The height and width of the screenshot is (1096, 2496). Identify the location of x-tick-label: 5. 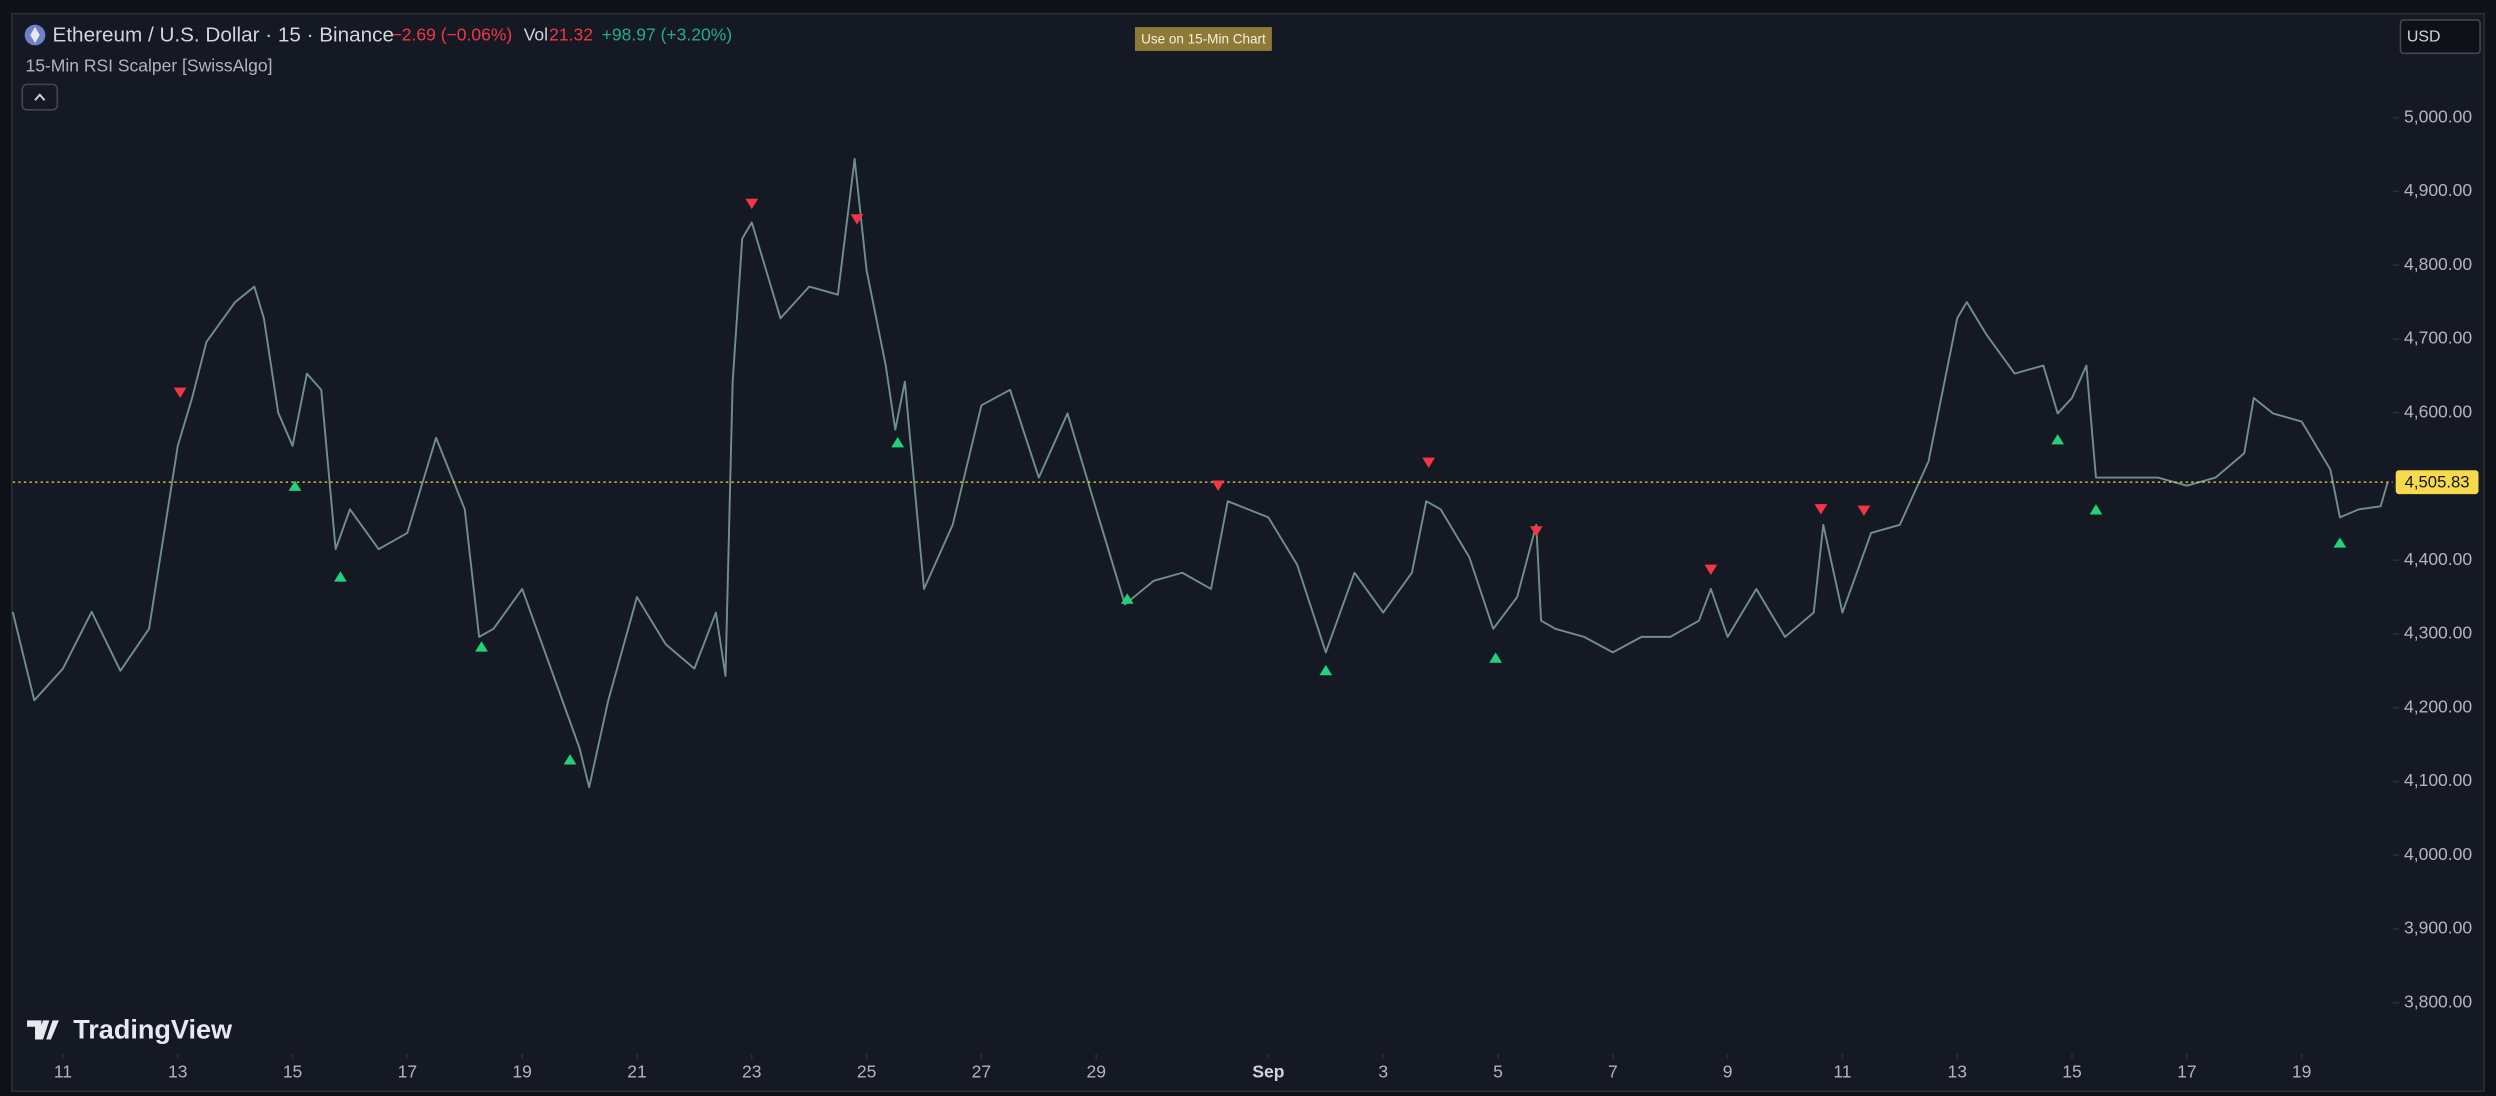
(1498, 1072).